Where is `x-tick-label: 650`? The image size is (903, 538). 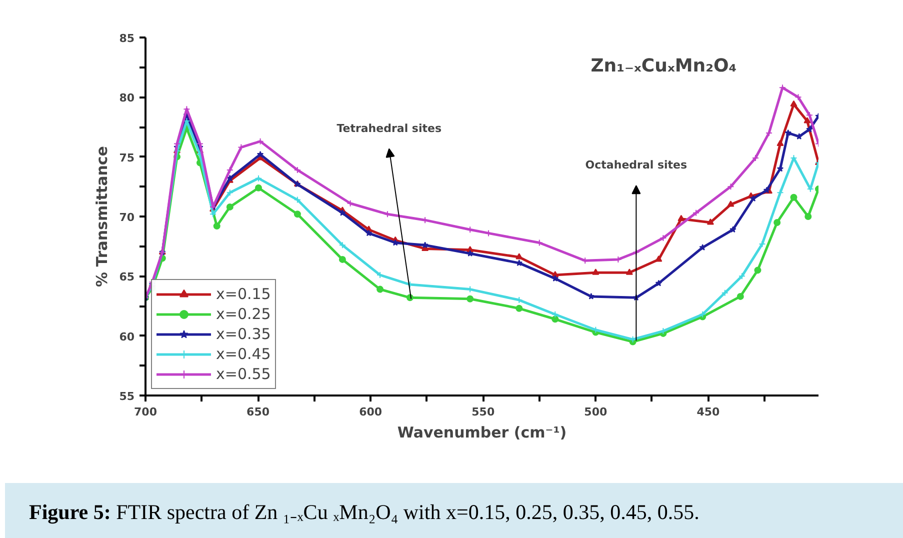
x-tick-label: 650 is located at coordinates (258, 412).